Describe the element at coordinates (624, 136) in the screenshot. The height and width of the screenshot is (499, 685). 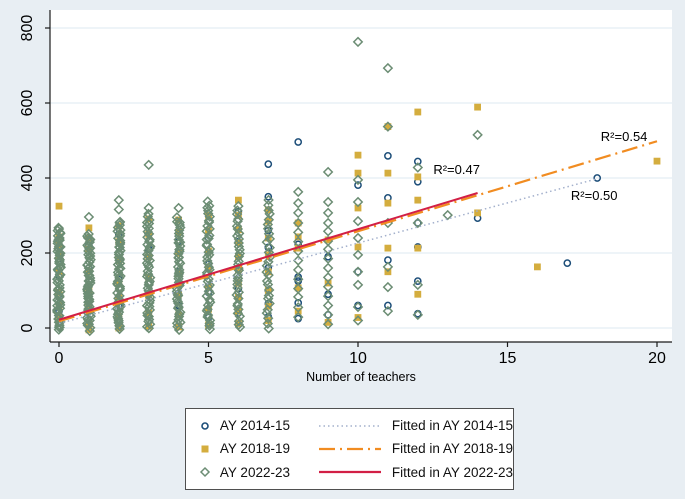
I see `r-squared-annotation: R²=0.54` at that location.